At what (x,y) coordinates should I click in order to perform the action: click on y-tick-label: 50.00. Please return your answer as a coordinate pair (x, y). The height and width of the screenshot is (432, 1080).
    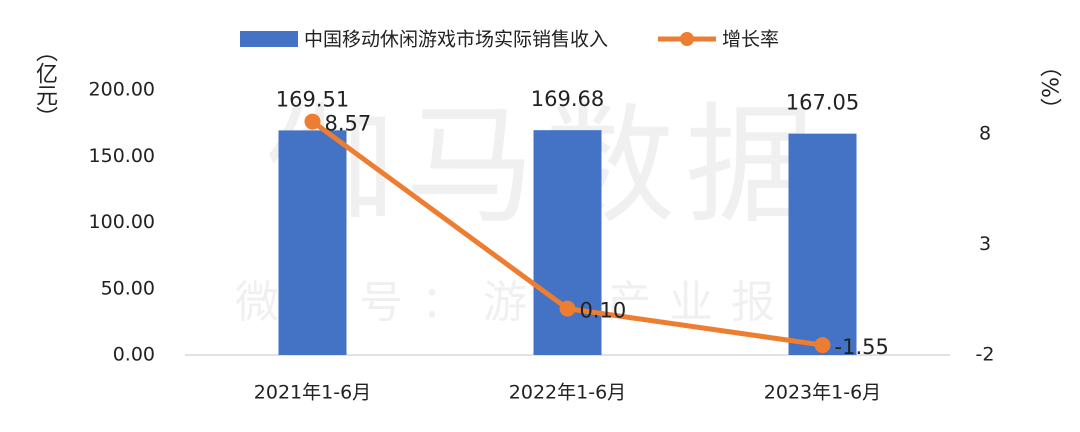
    Looking at the image, I should click on (128, 288).